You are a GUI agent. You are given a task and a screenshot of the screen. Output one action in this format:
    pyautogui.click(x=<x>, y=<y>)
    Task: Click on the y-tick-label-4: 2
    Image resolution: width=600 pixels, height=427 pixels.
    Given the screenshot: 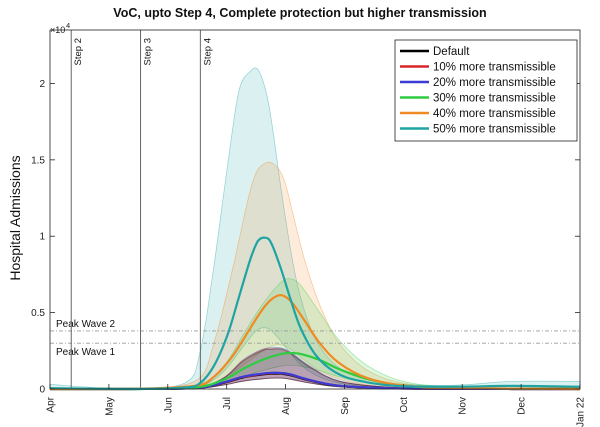 What is the action you would take?
    pyautogui.click(x=42, y=84)
    